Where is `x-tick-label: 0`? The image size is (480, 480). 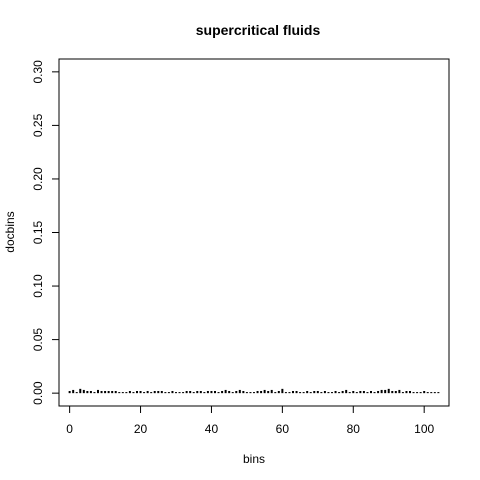 x-tick-label: 0 is located at coordinates (69, 429).